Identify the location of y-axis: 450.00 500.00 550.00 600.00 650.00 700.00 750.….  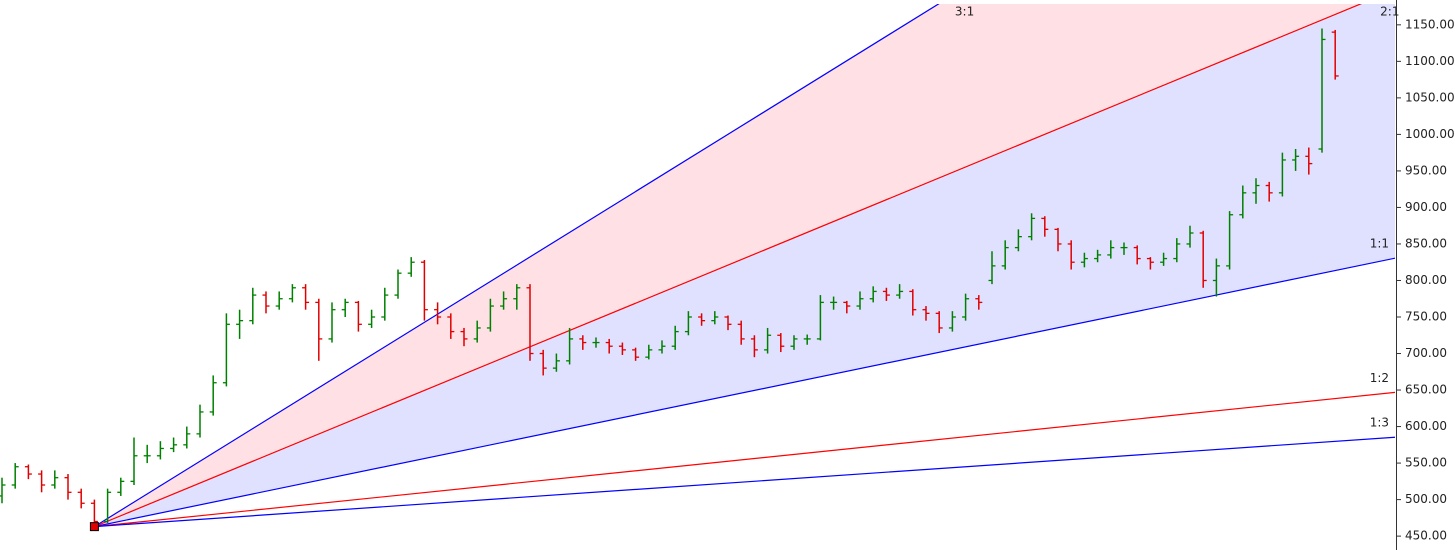
(1425, 275).